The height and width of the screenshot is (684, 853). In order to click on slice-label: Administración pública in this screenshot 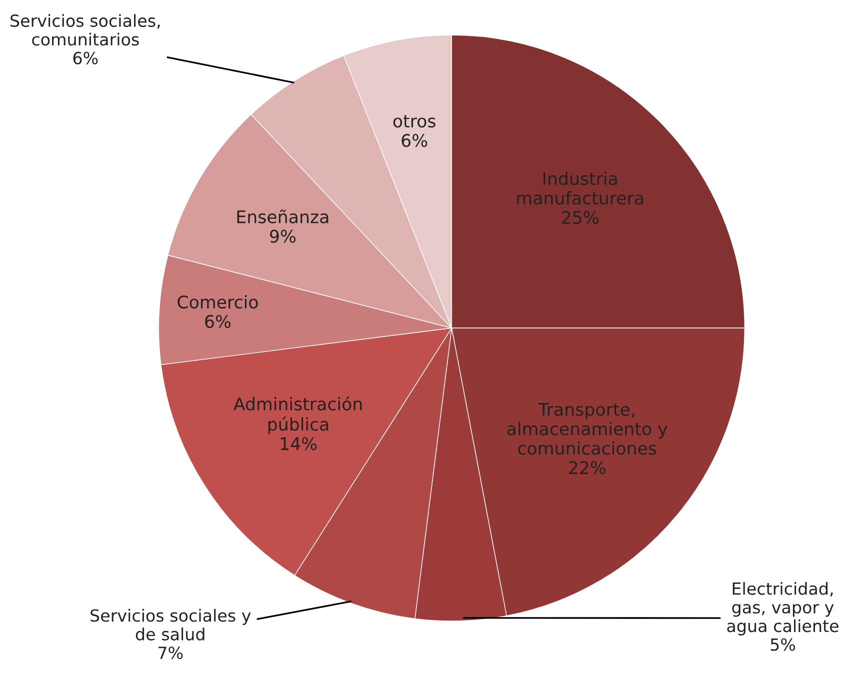, I will do `click(298, 415)`.